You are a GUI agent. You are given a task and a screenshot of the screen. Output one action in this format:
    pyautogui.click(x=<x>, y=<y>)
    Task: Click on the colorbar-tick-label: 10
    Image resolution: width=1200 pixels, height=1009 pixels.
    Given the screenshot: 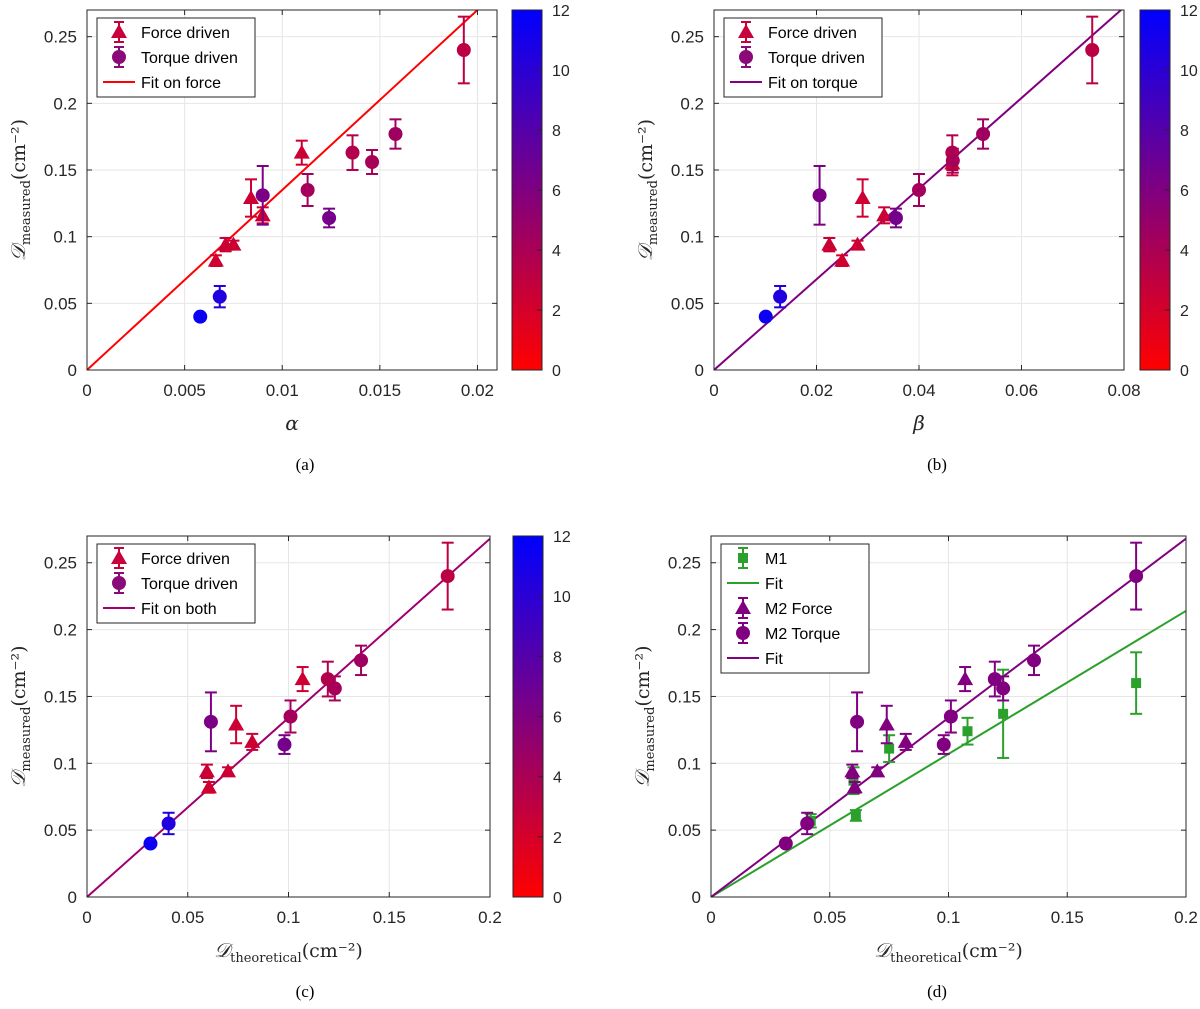 What is the action you would take?
    pyautogui.click(x=1189, y=71)
    